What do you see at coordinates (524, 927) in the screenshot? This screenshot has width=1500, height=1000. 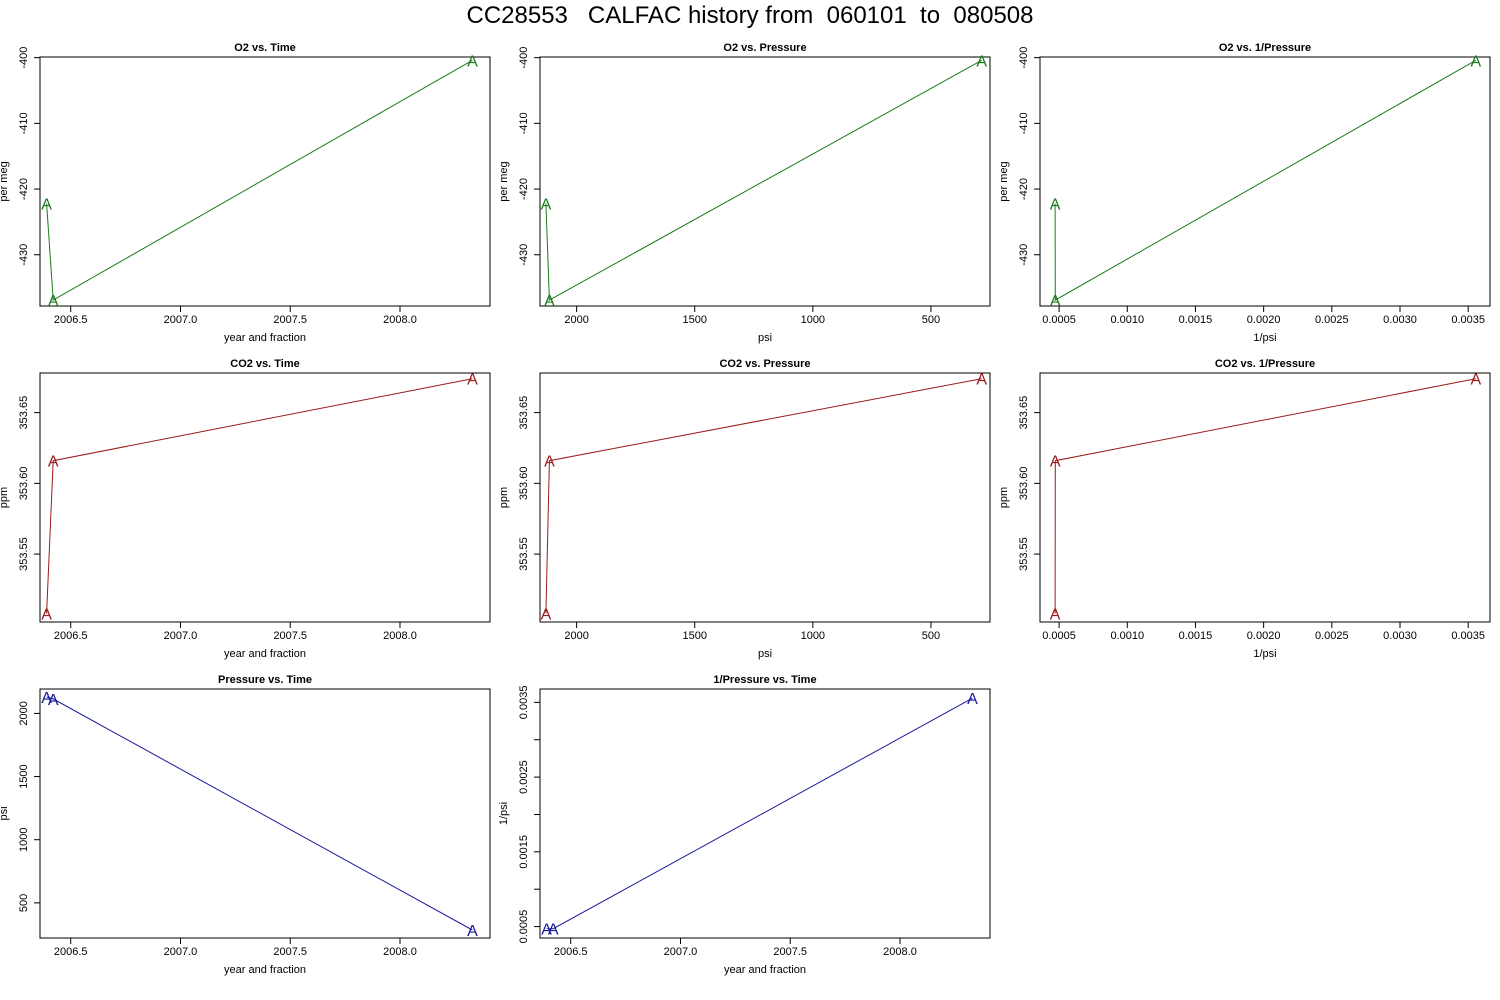 I see `y-tick-label: 0.0005` at bounding box center [524, 927].